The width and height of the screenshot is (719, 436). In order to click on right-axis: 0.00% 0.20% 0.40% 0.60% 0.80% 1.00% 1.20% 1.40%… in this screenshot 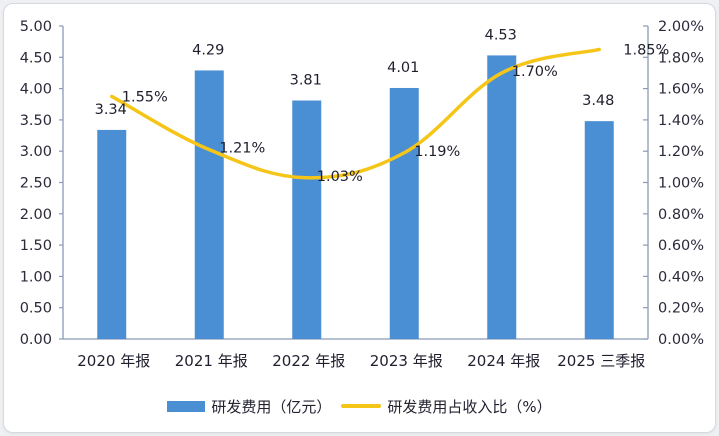, I will do `click(673, 183)`.